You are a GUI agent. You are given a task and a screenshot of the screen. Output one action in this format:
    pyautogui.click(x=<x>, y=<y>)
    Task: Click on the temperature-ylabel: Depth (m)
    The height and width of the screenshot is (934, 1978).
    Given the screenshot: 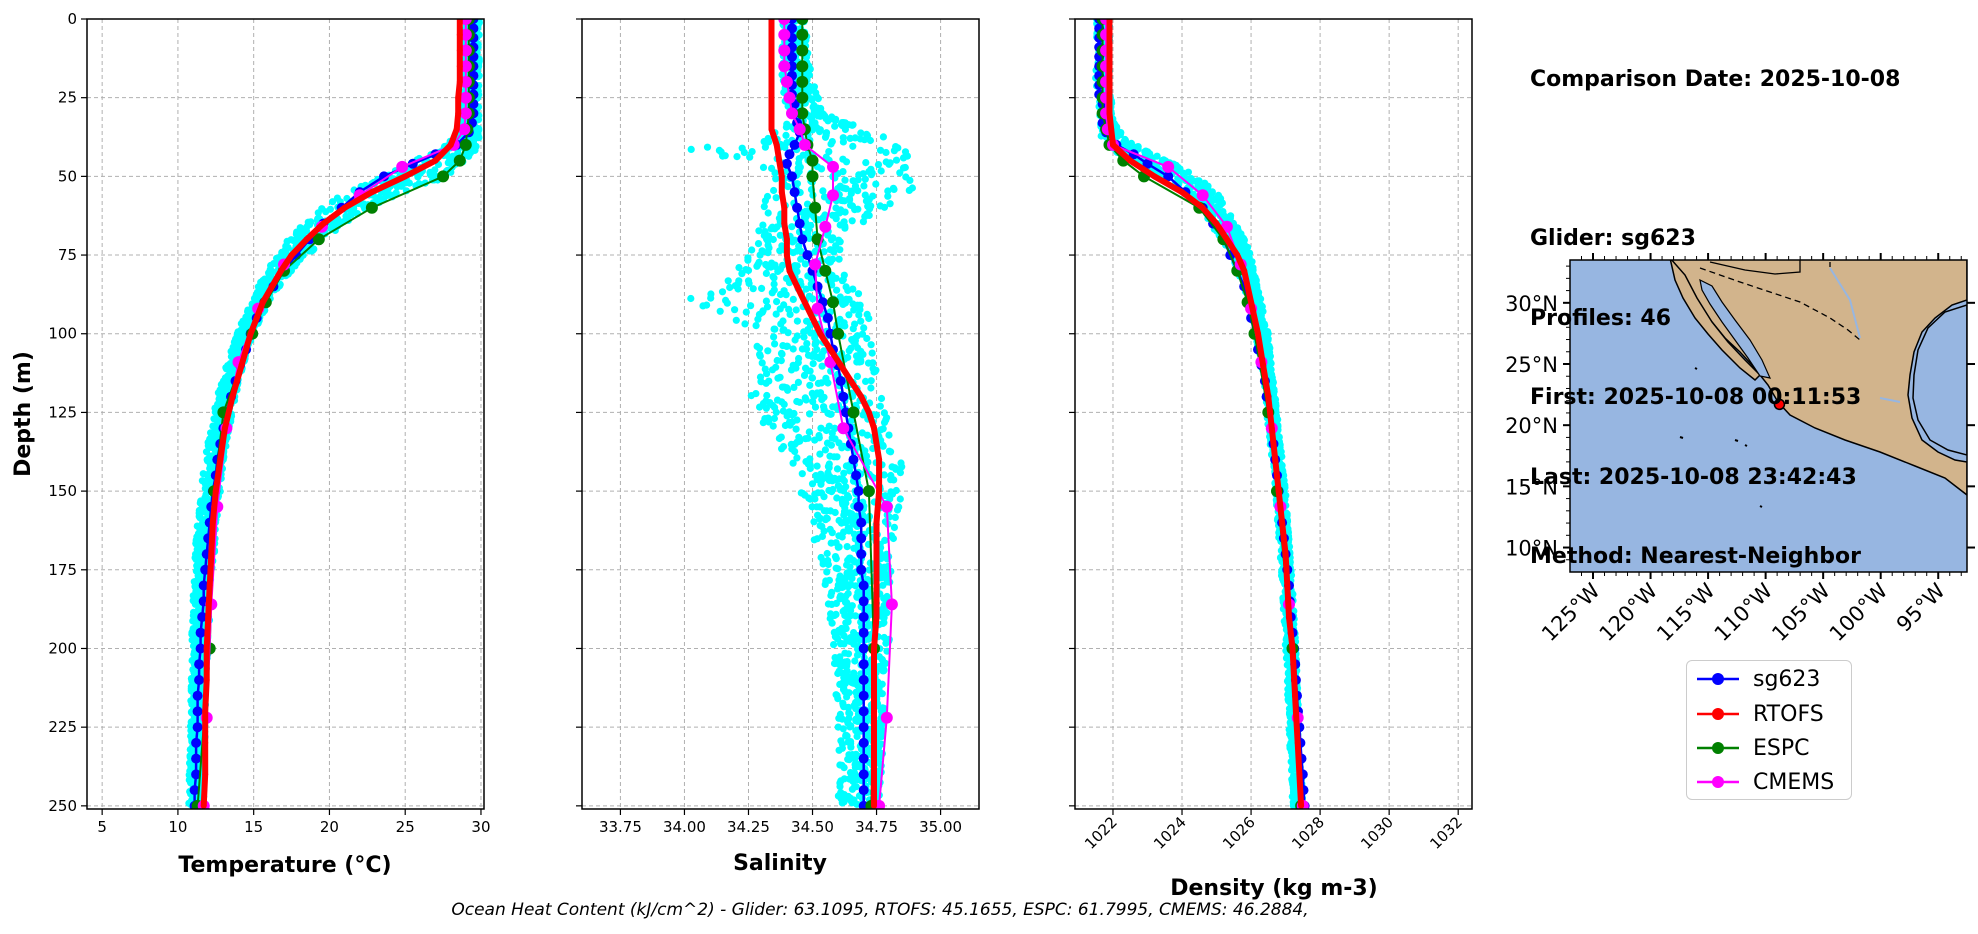 What is the action you would take?
    pyautogui.click(x=23, y=414)
    